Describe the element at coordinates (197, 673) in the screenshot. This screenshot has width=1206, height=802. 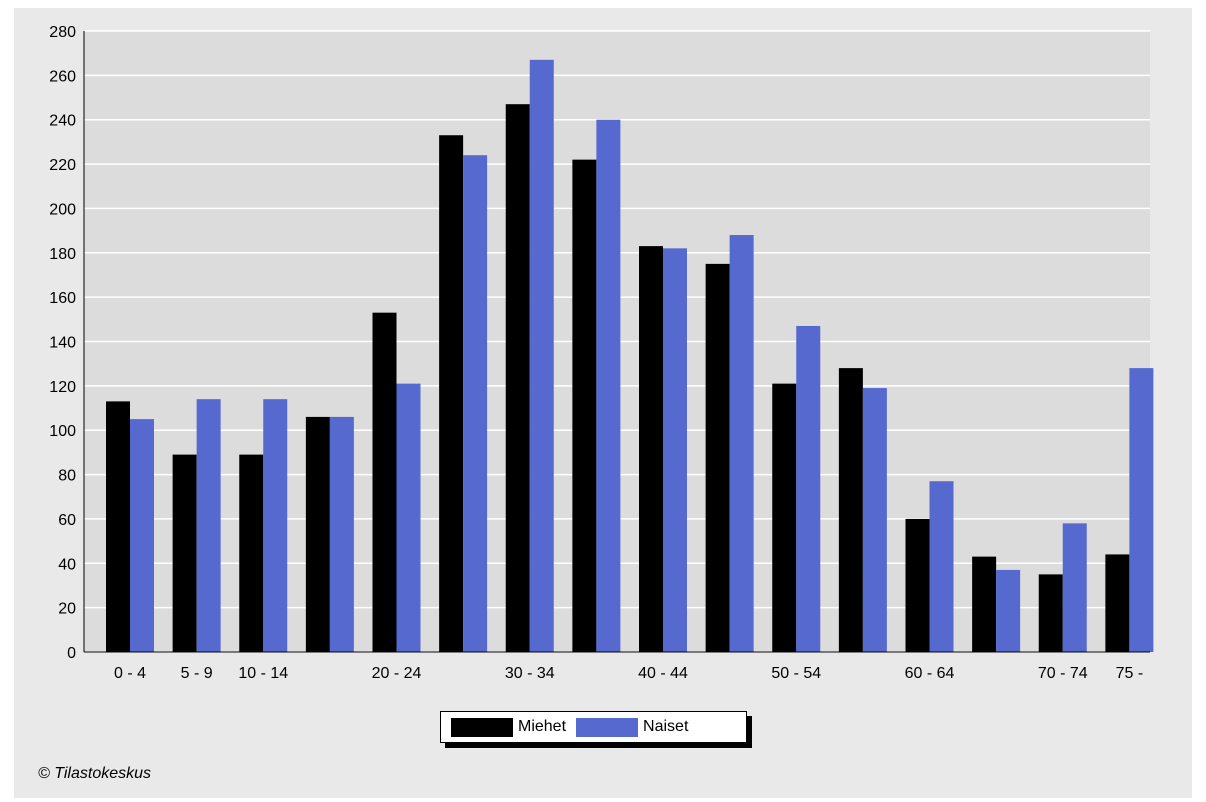
I see `x-tick-label: 5 - 9` at that location.